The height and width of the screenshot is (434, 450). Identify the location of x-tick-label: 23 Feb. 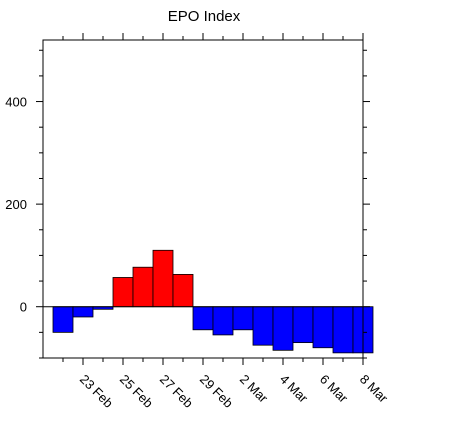
(96, 391).